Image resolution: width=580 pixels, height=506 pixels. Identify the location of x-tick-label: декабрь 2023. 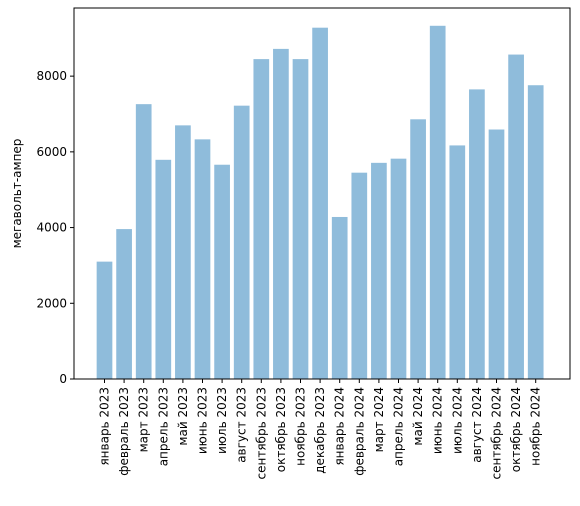
(320, 430).